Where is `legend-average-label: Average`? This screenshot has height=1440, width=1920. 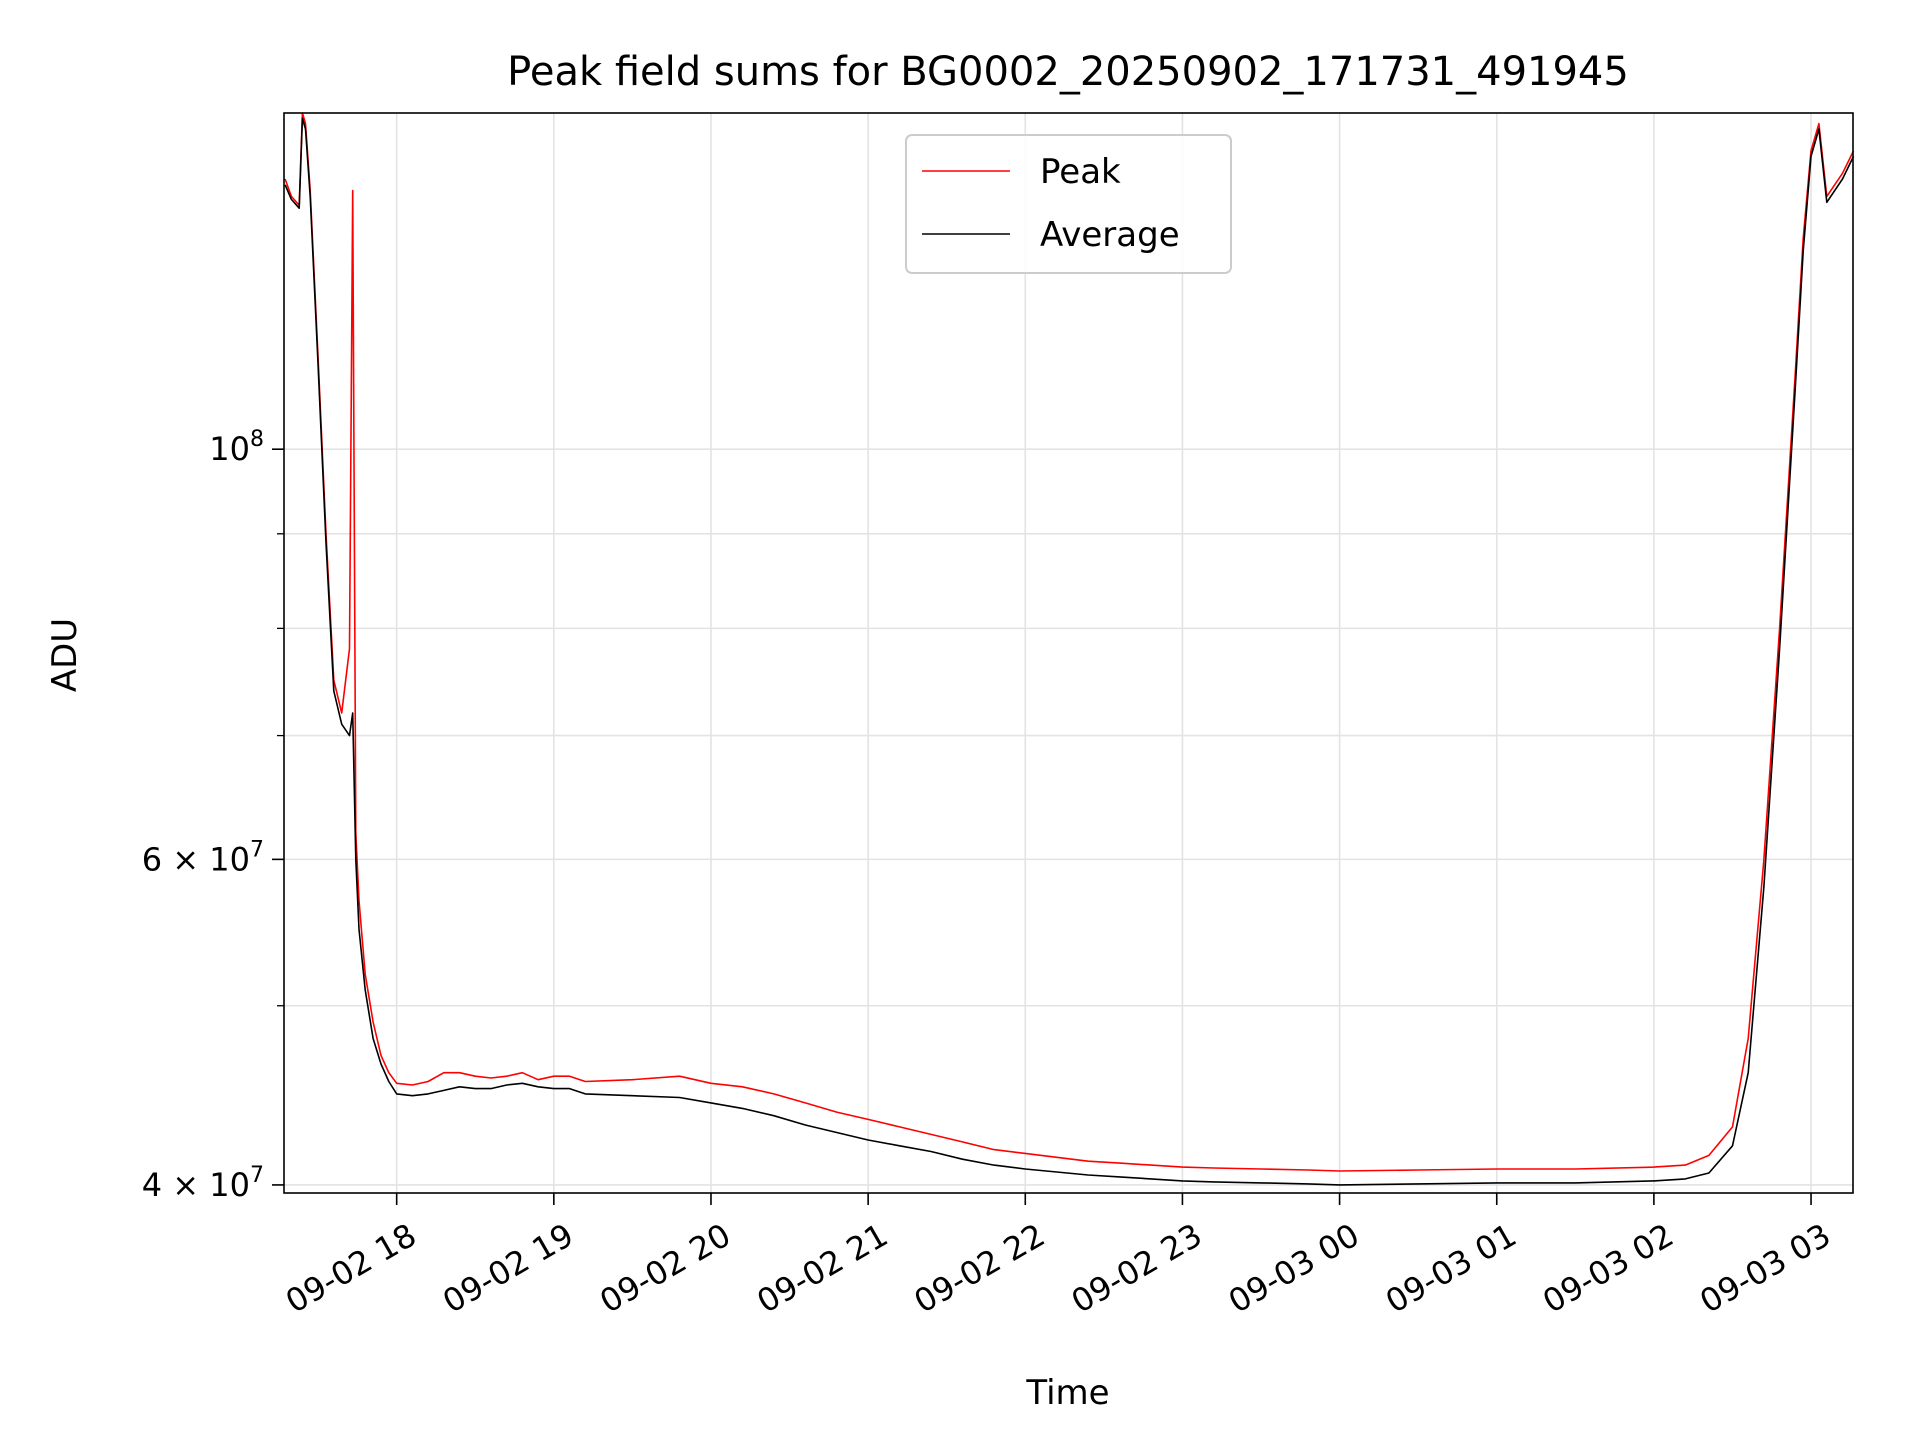 legend-average-label: Average is located at coordinates (1110, 235).